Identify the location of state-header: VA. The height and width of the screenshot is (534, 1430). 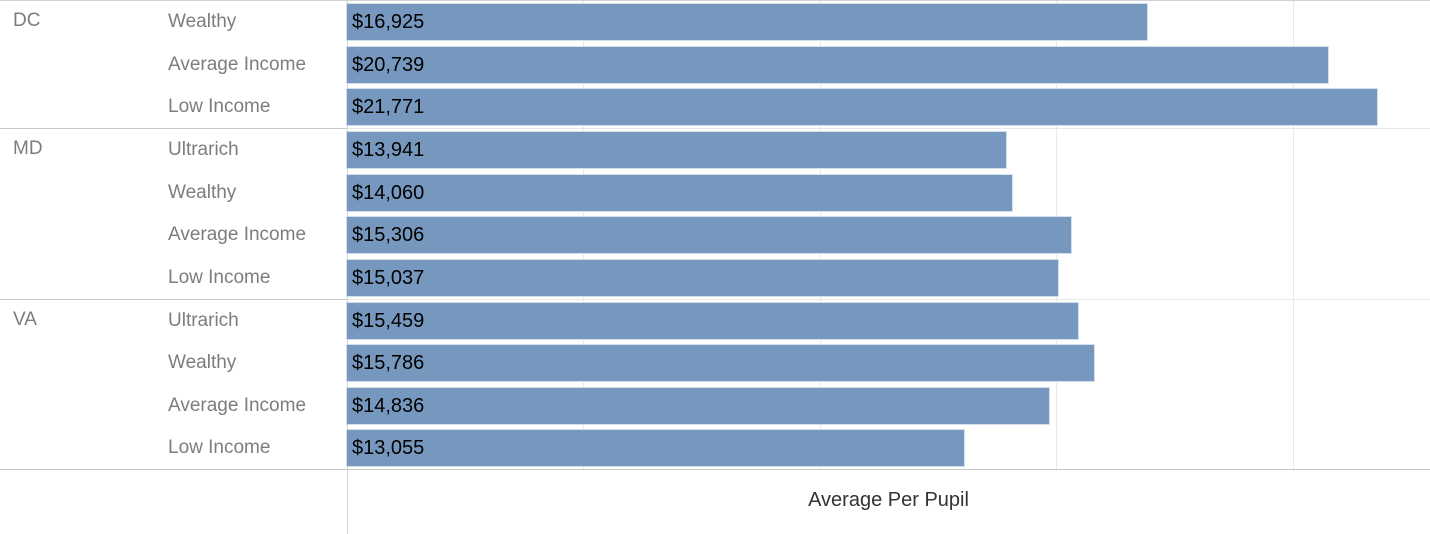
(25, 319).